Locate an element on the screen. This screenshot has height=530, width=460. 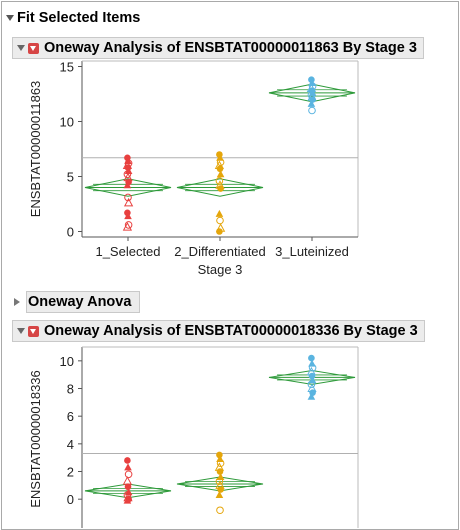
x-axis-label: Stage 3 is located at coordinates (220, 269).